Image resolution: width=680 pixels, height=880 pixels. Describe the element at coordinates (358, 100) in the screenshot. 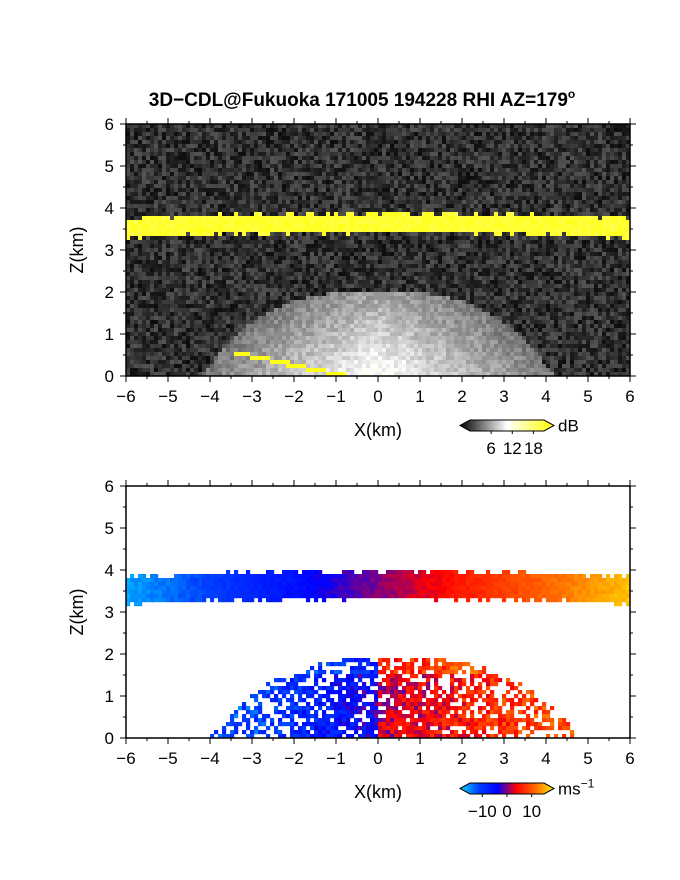

I see `figure-title-text: 3D−CDL@Fukuoka 171005 194228 RHI AZ=179` at that location.